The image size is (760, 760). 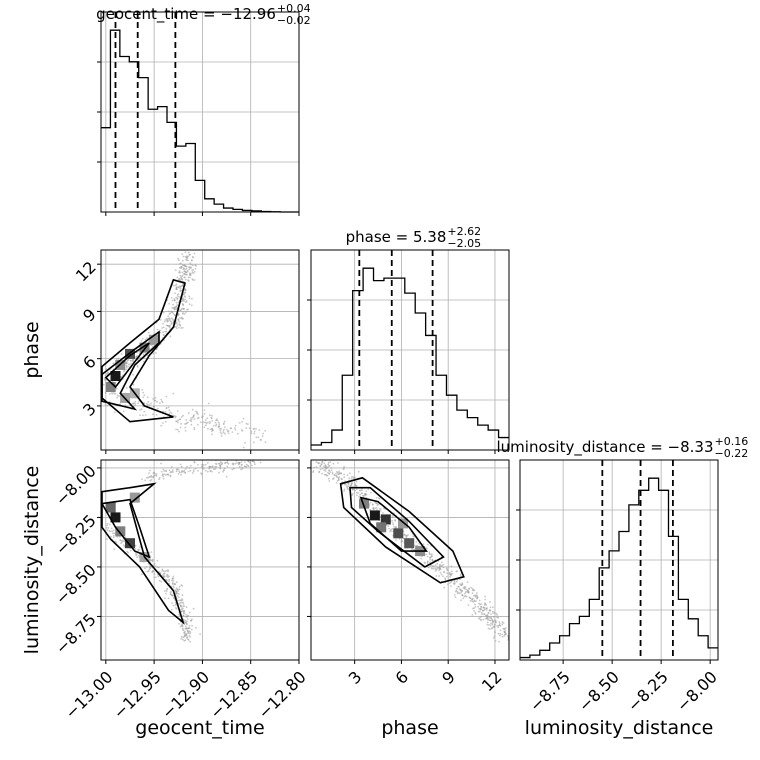 What do you see at coordinates (402, 677) in the screenshot?
I see `x-tick-label: 6` at bounding box center [402, 677].